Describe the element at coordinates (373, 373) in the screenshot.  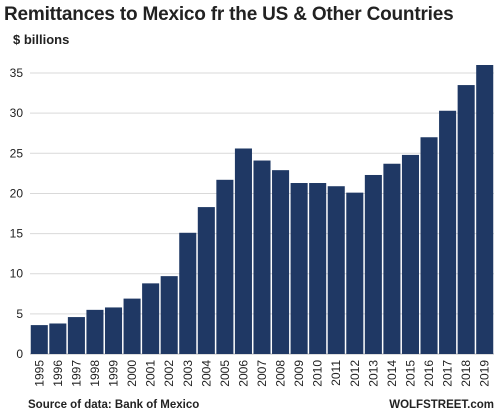
I see `x-tick-label: 2013` at that location.